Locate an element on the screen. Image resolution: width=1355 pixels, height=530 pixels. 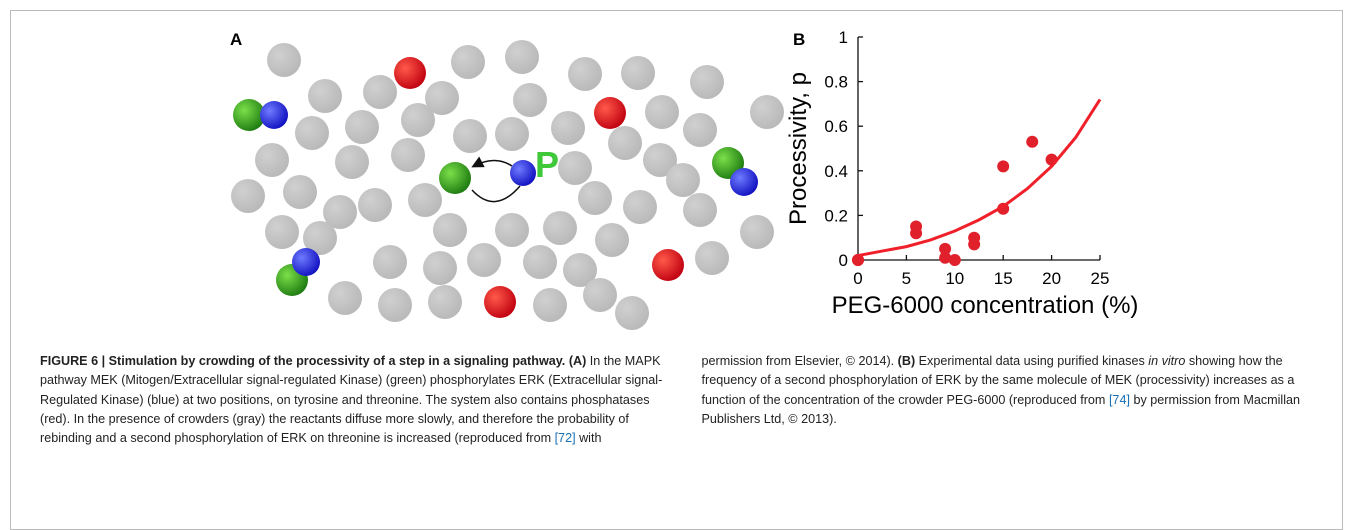
y-axis-label: Processivity, p is located at coordinates (798, 148).